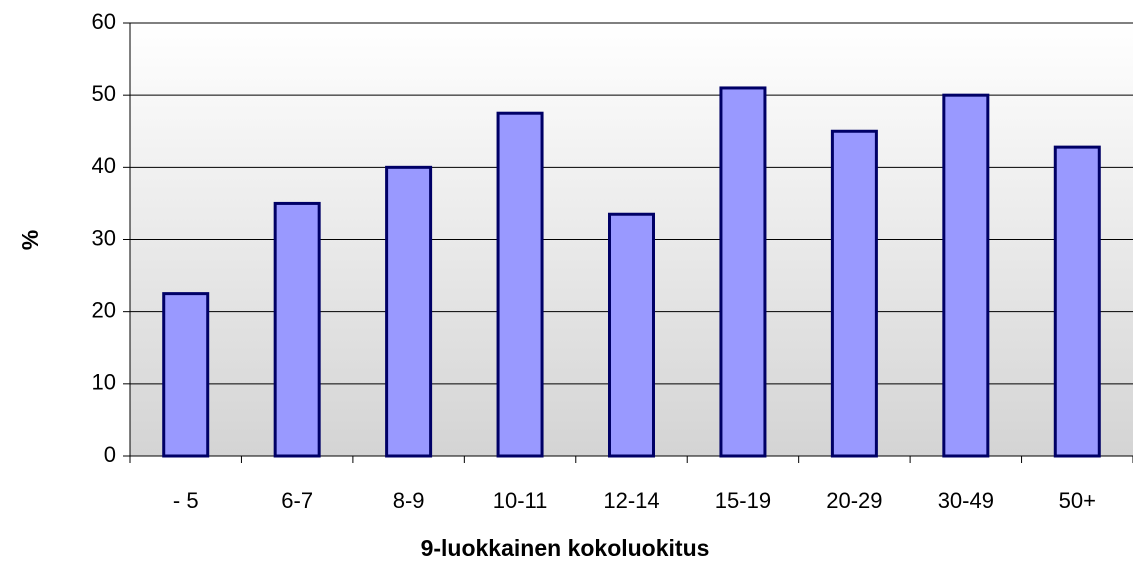 This screenshot has height=573, width=1133. What do you see at coordinates (104, 237) in the screenshot?
I see `y-tick-label: 30` at bounding box center [104, 237].